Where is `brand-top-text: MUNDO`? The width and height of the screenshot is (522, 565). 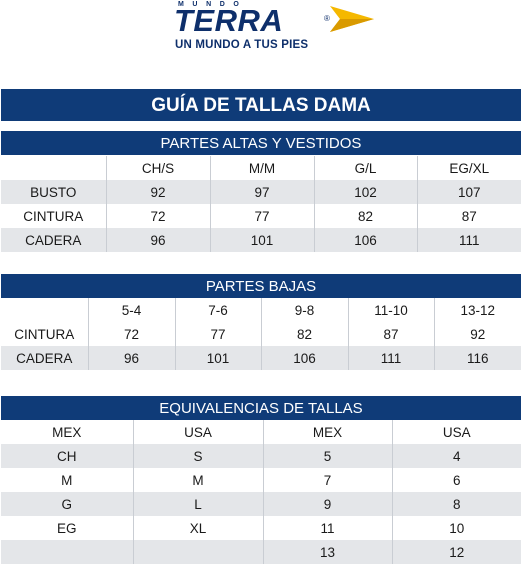 brand-top-text: MUNDO is located at coordinates (213, 4).